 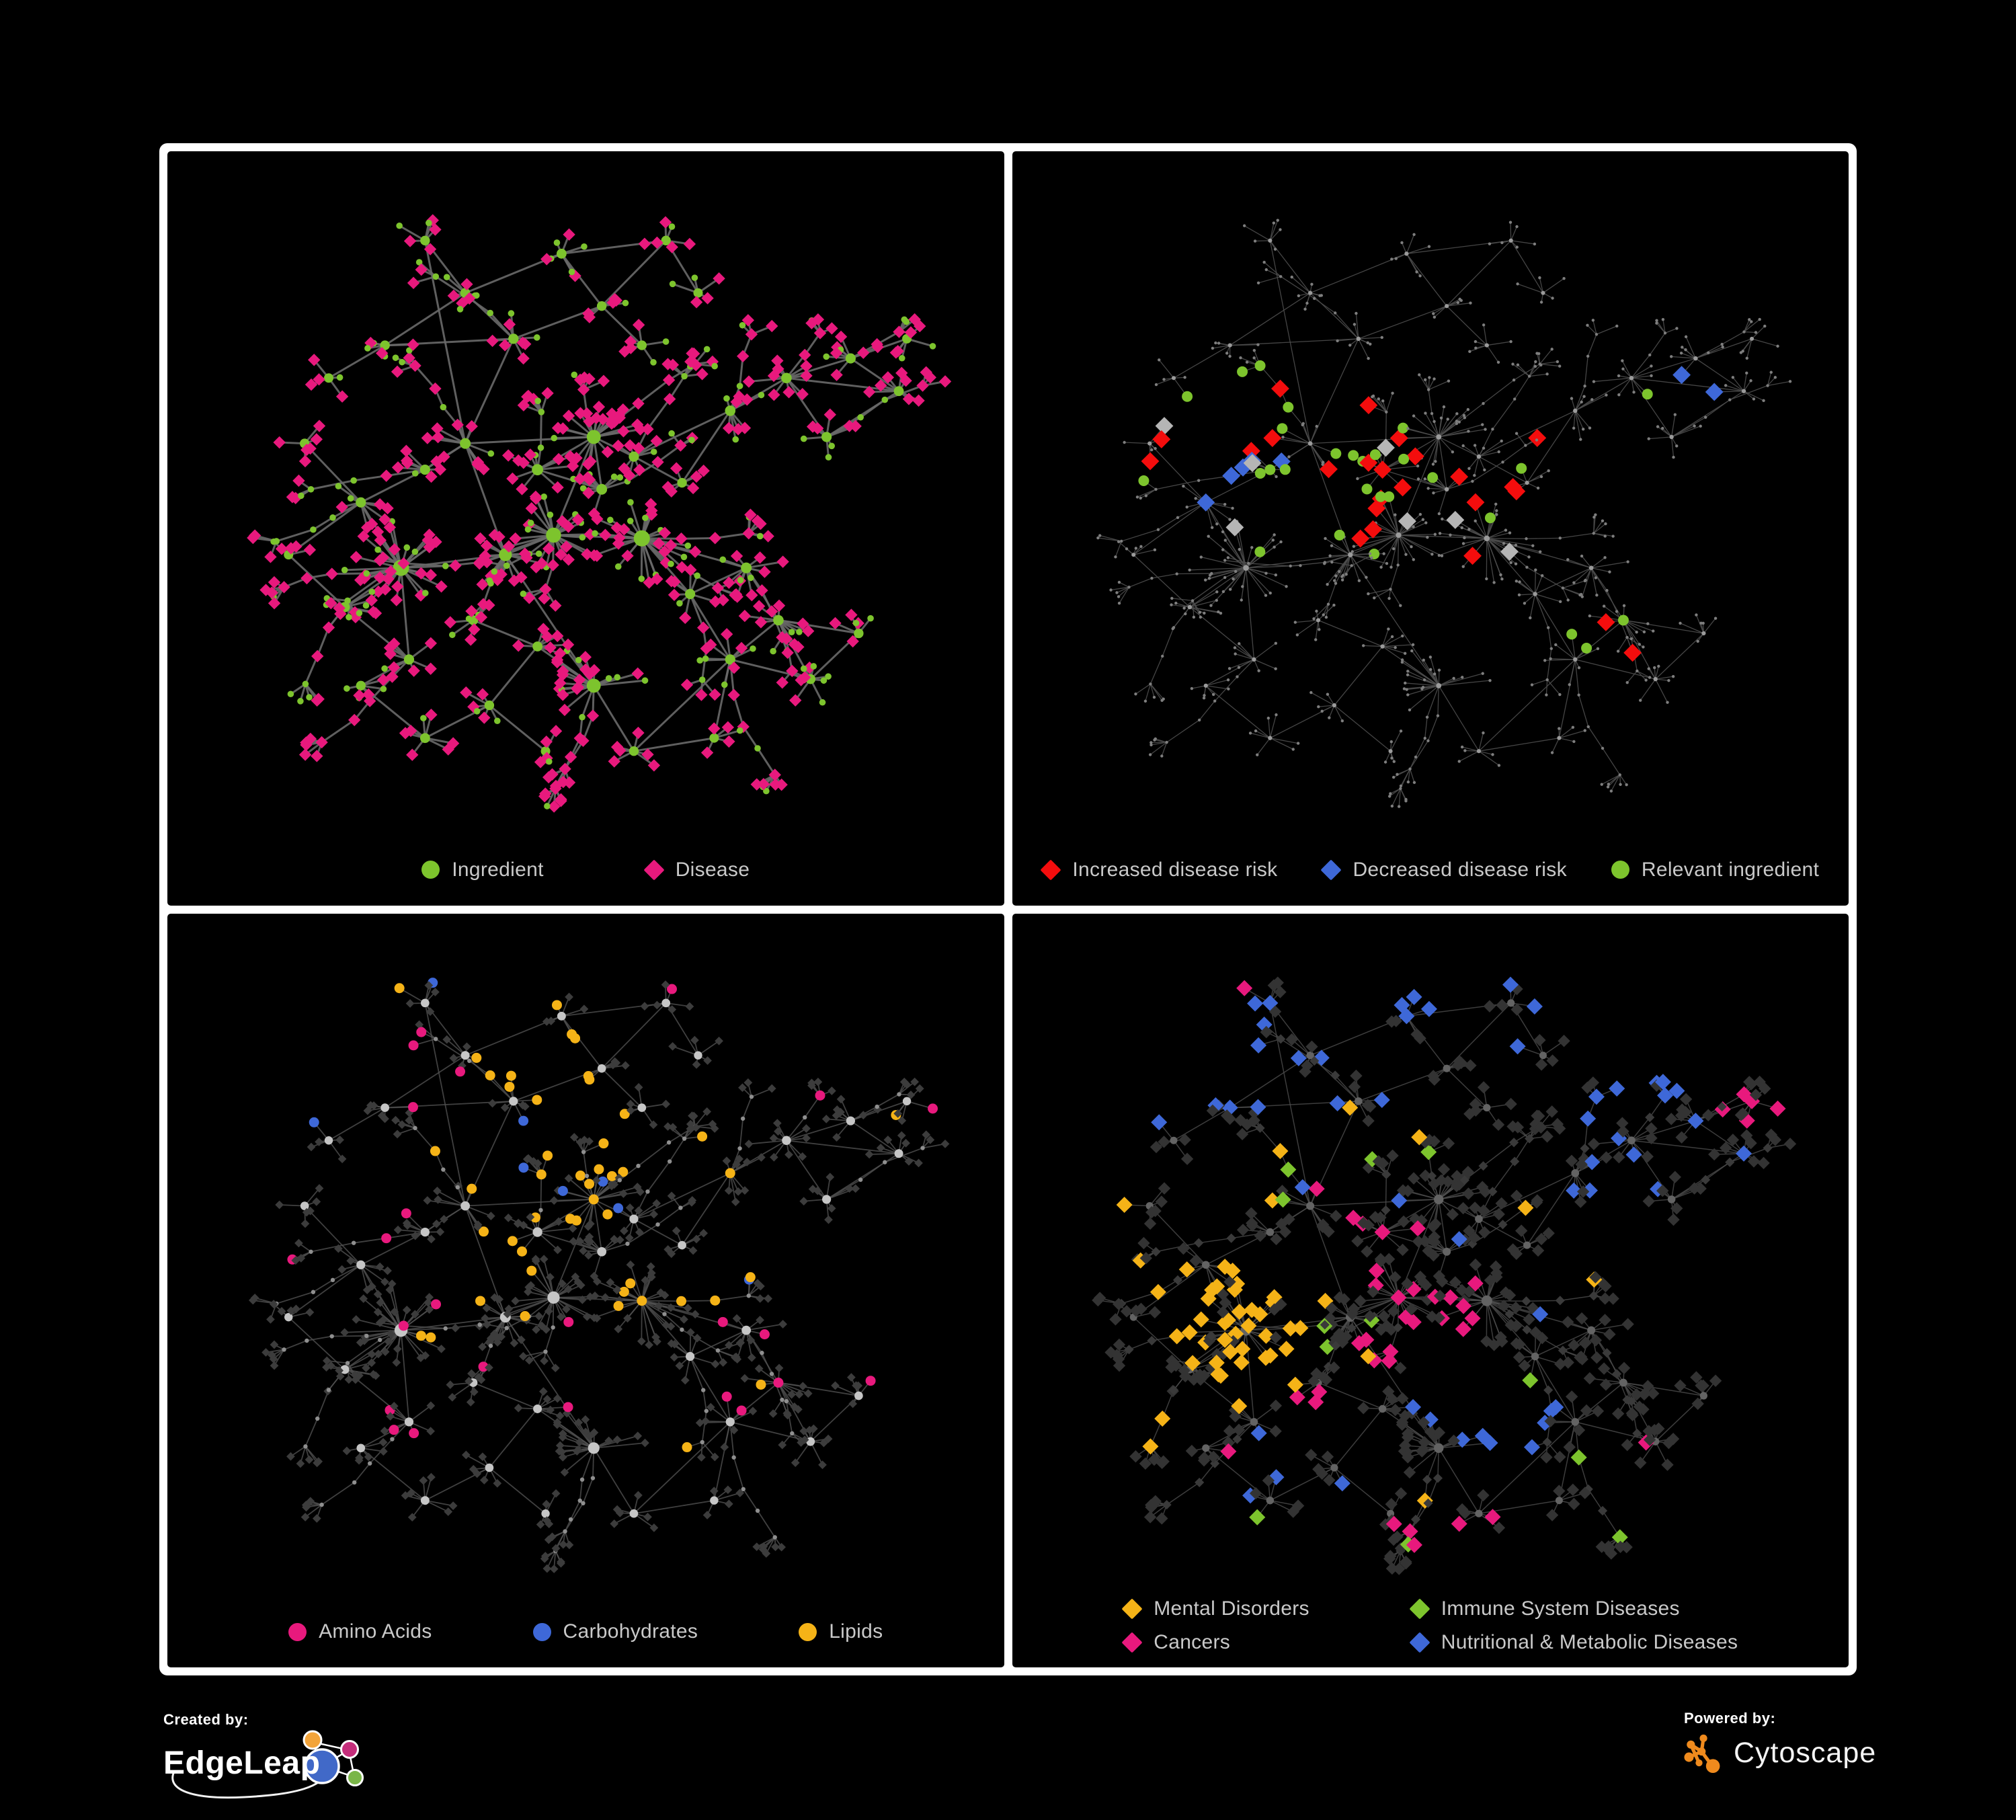 I want to click on ingredient-swatch-icon, so click(x=430, y=870).